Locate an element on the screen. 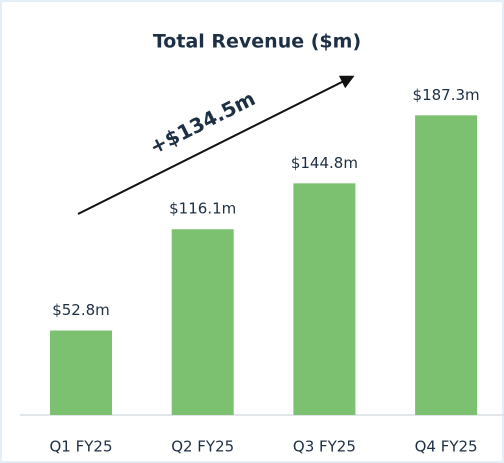 This screenshot has height=463, width=504. x-tick-label: Q3 FY25 is located at coordinates (324, 447).